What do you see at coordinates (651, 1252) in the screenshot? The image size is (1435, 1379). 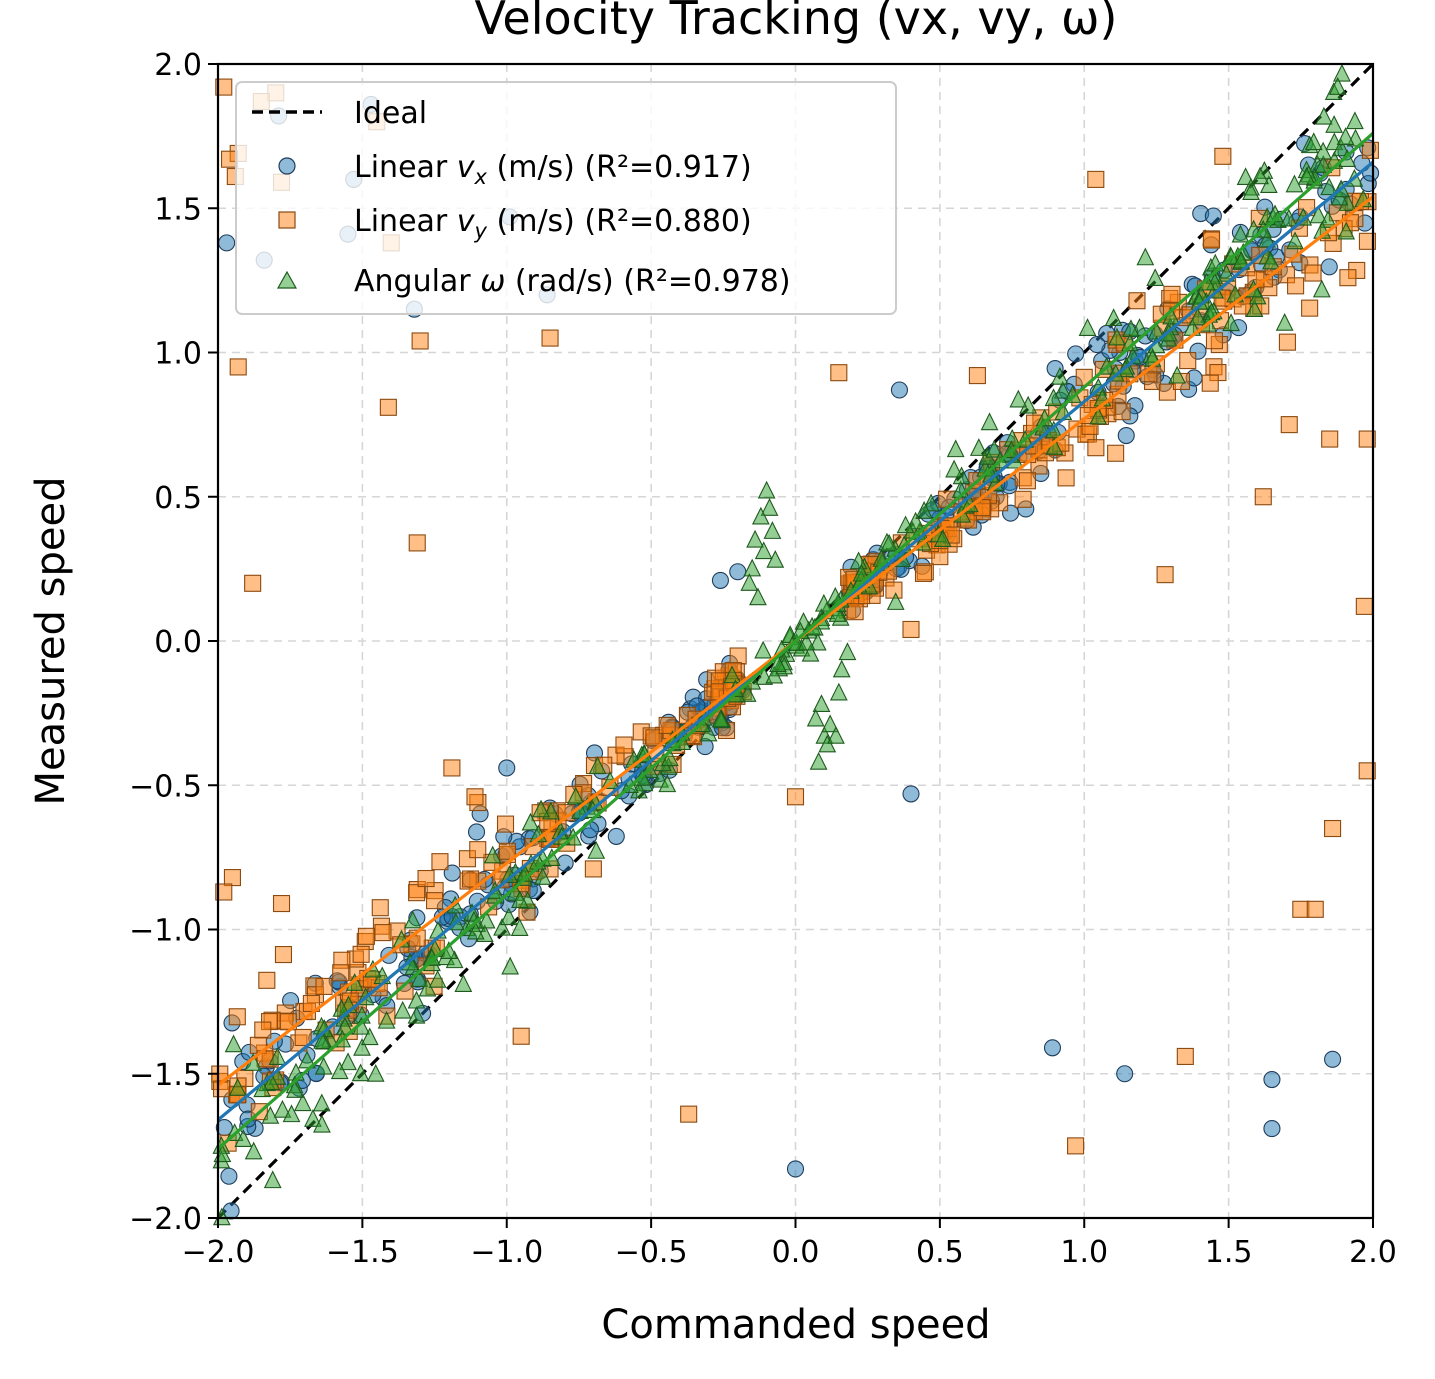 I see `x-tick-label: −0.5` at bounding box center [651, 1252].